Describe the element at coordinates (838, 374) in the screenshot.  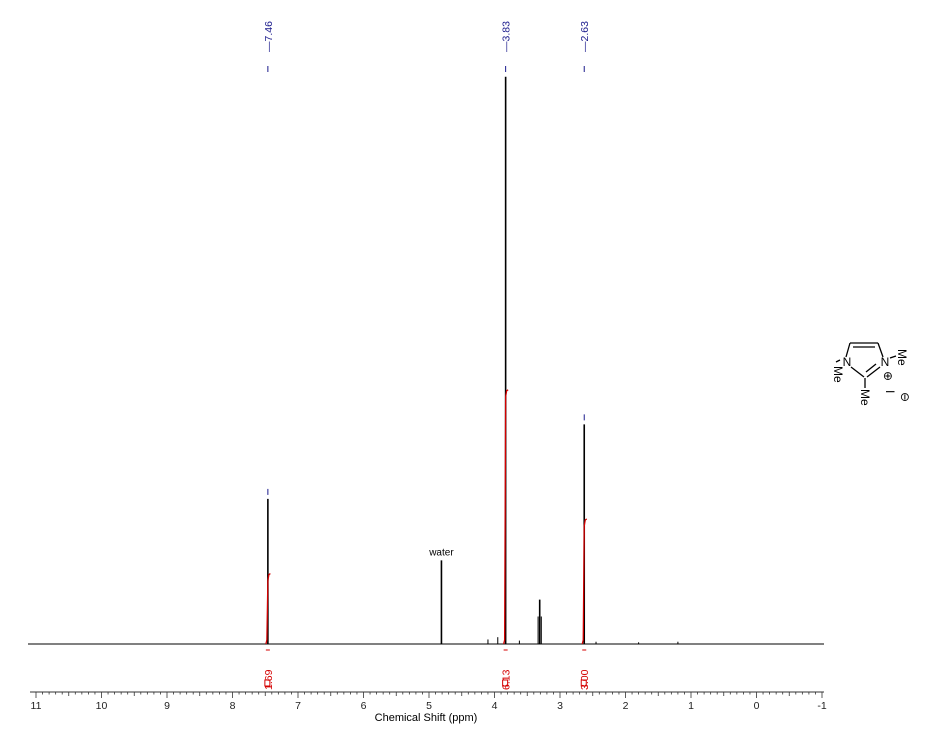
I see `methyl-n1: Me` at that location.